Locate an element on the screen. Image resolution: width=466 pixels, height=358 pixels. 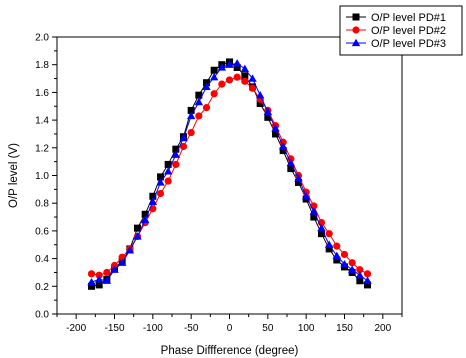
y-tick-label: 1.0 is located at coordinates (42, 176).